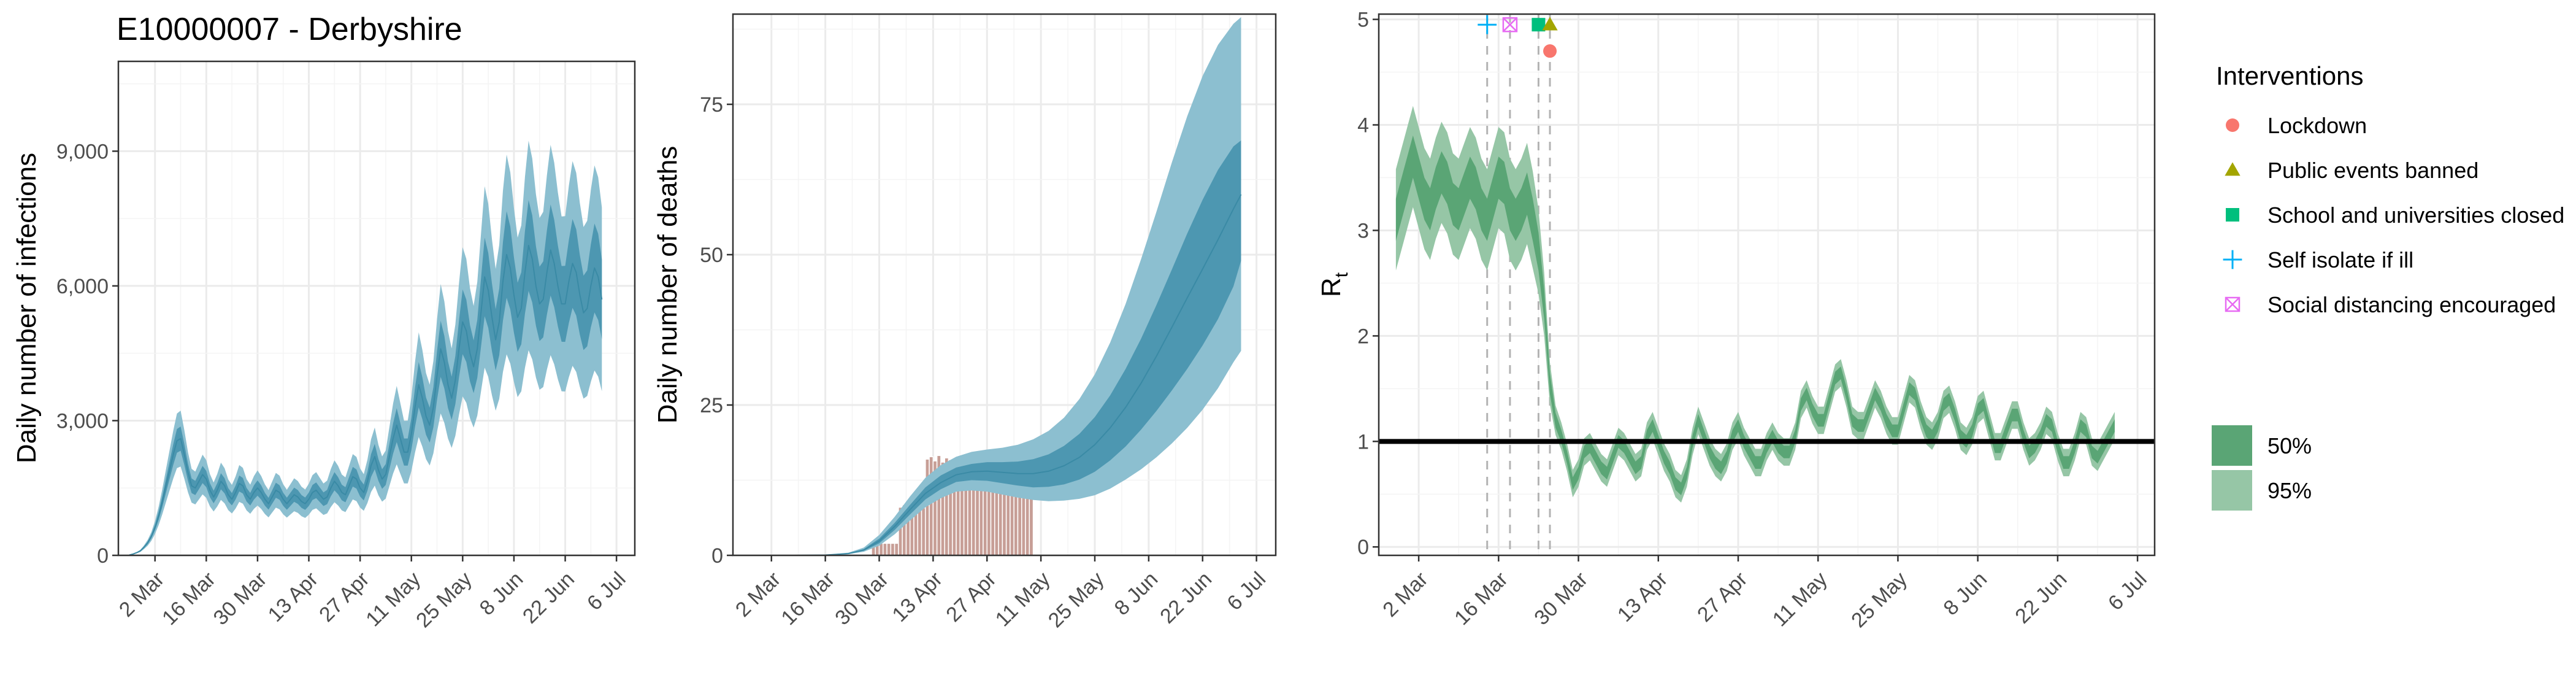 This screenshot has width=2576, height=683. What do you see at coordinates (716, 330) in the screenshot?
I see `deaths-y-axis: 0 25 50 75` at bounding box center [716, 330].